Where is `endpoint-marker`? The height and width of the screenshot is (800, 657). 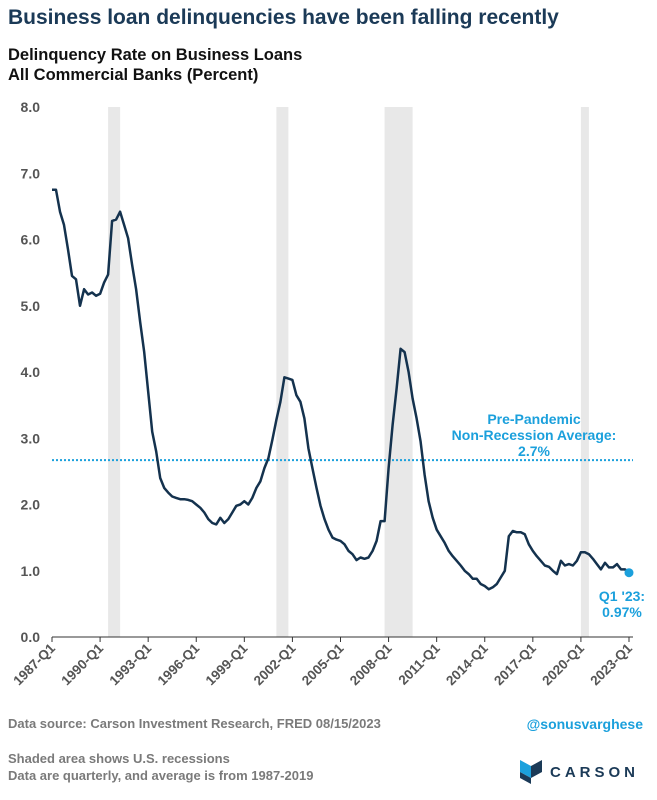 endpoint-marker is located at coordinates (629, 573).